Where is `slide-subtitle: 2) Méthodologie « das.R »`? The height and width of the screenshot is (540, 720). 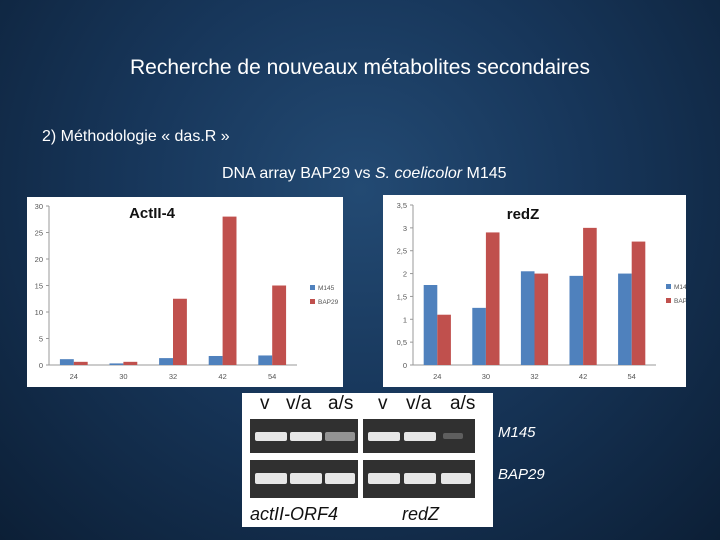
slide-subtitle: 2) Méthodologie « das.R » is located at coordinates (136, 136).